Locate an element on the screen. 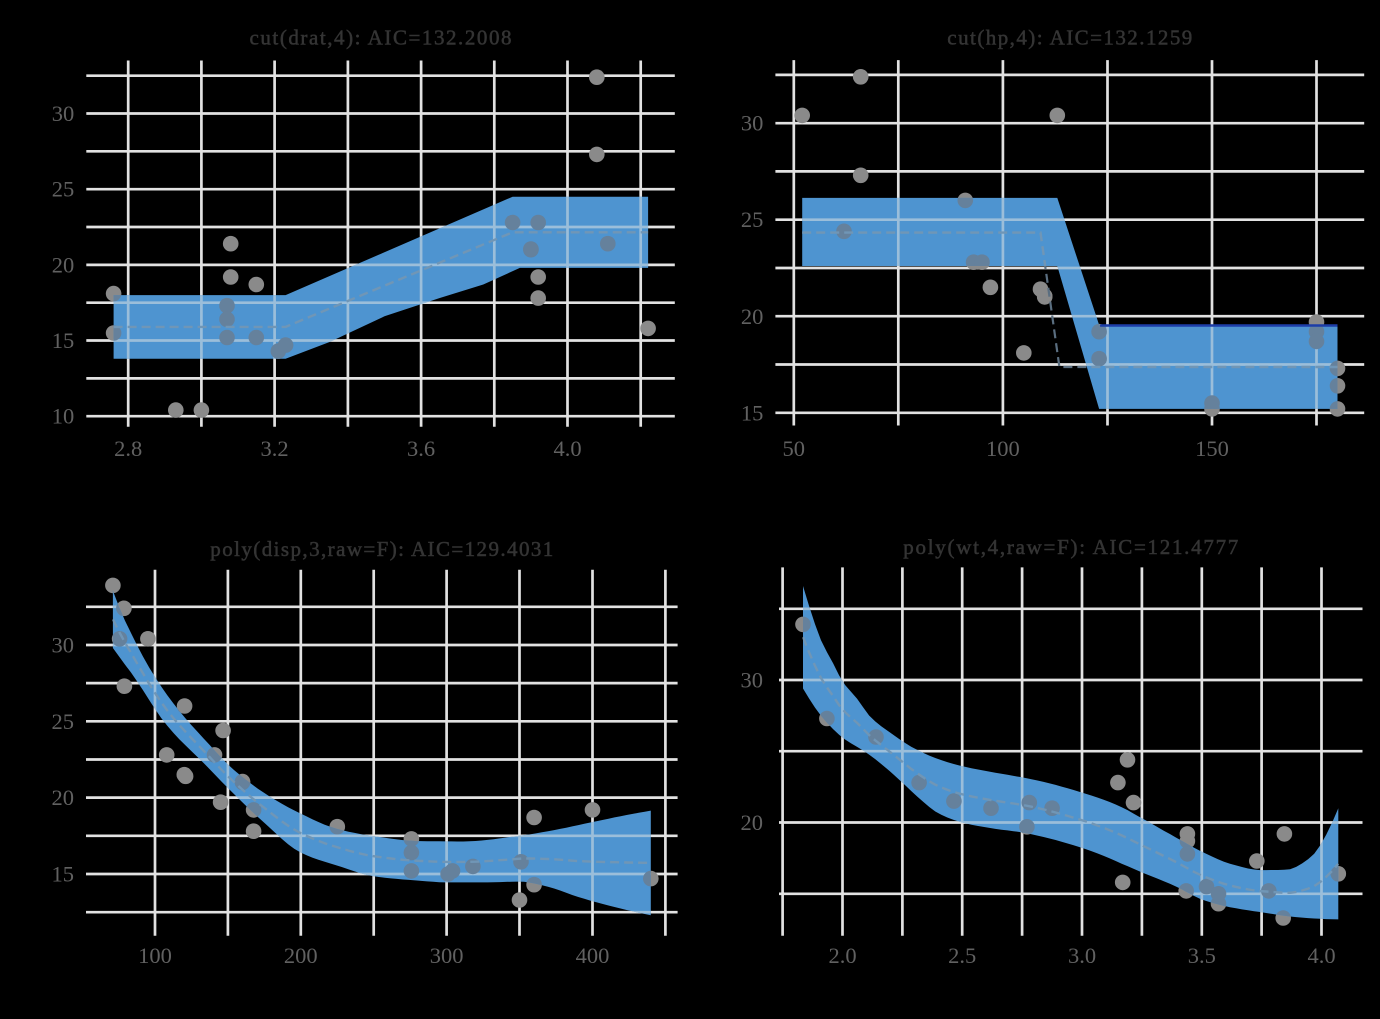 This screenshot has width=1380, height=1019. svg-text: 3.6 is located at coordinates (421, 448).